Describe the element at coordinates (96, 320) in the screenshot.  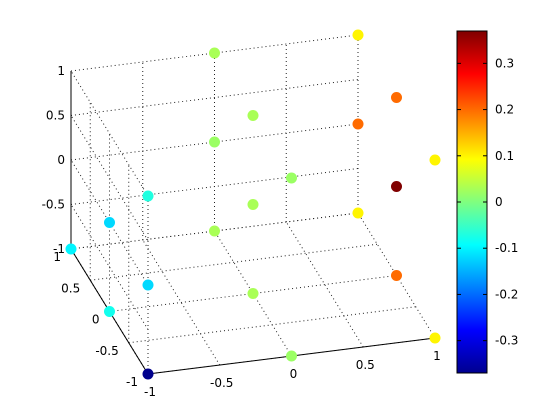
I see `y-tick-label: 0` at that location.